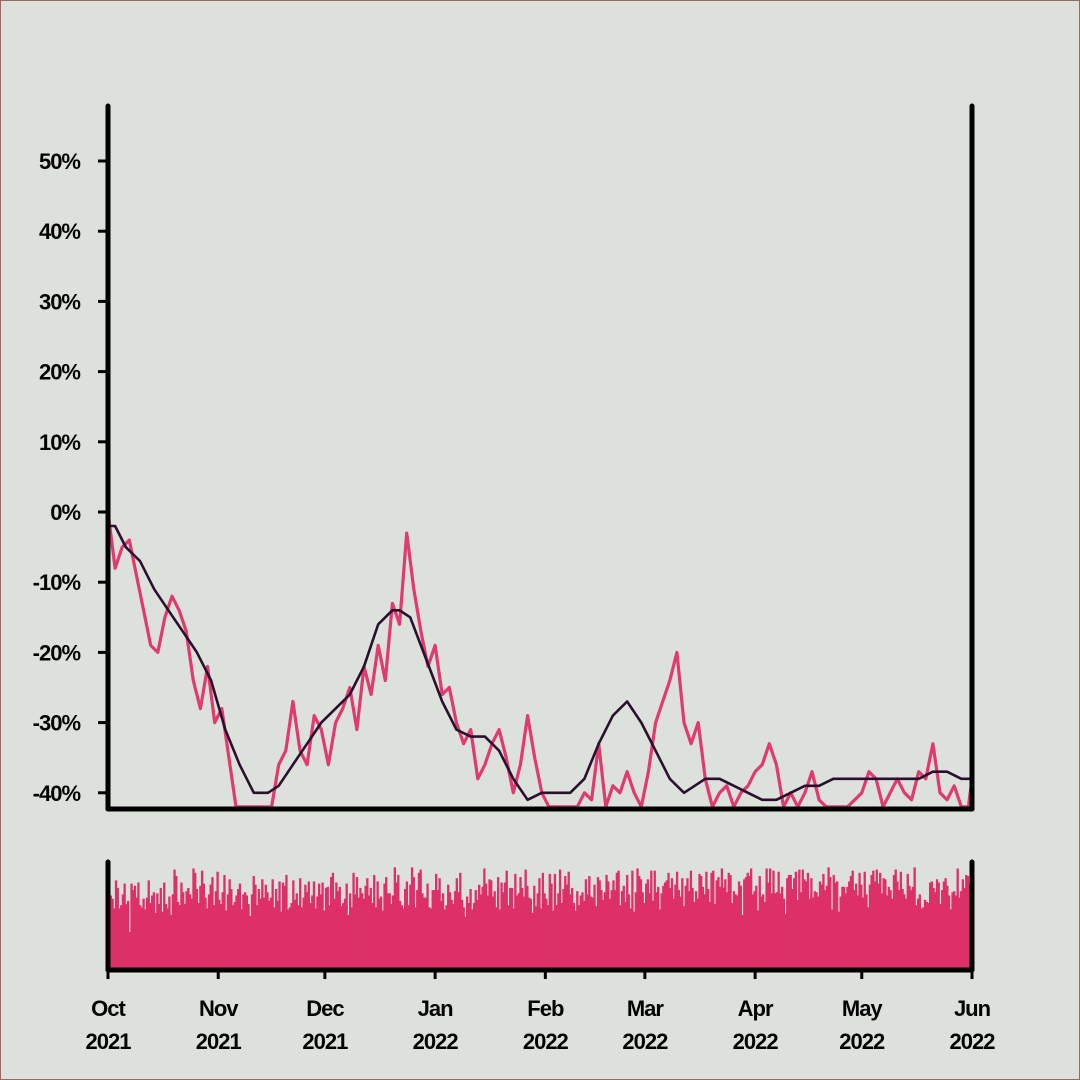  I want to click on volume-axes, so click(540, 916).